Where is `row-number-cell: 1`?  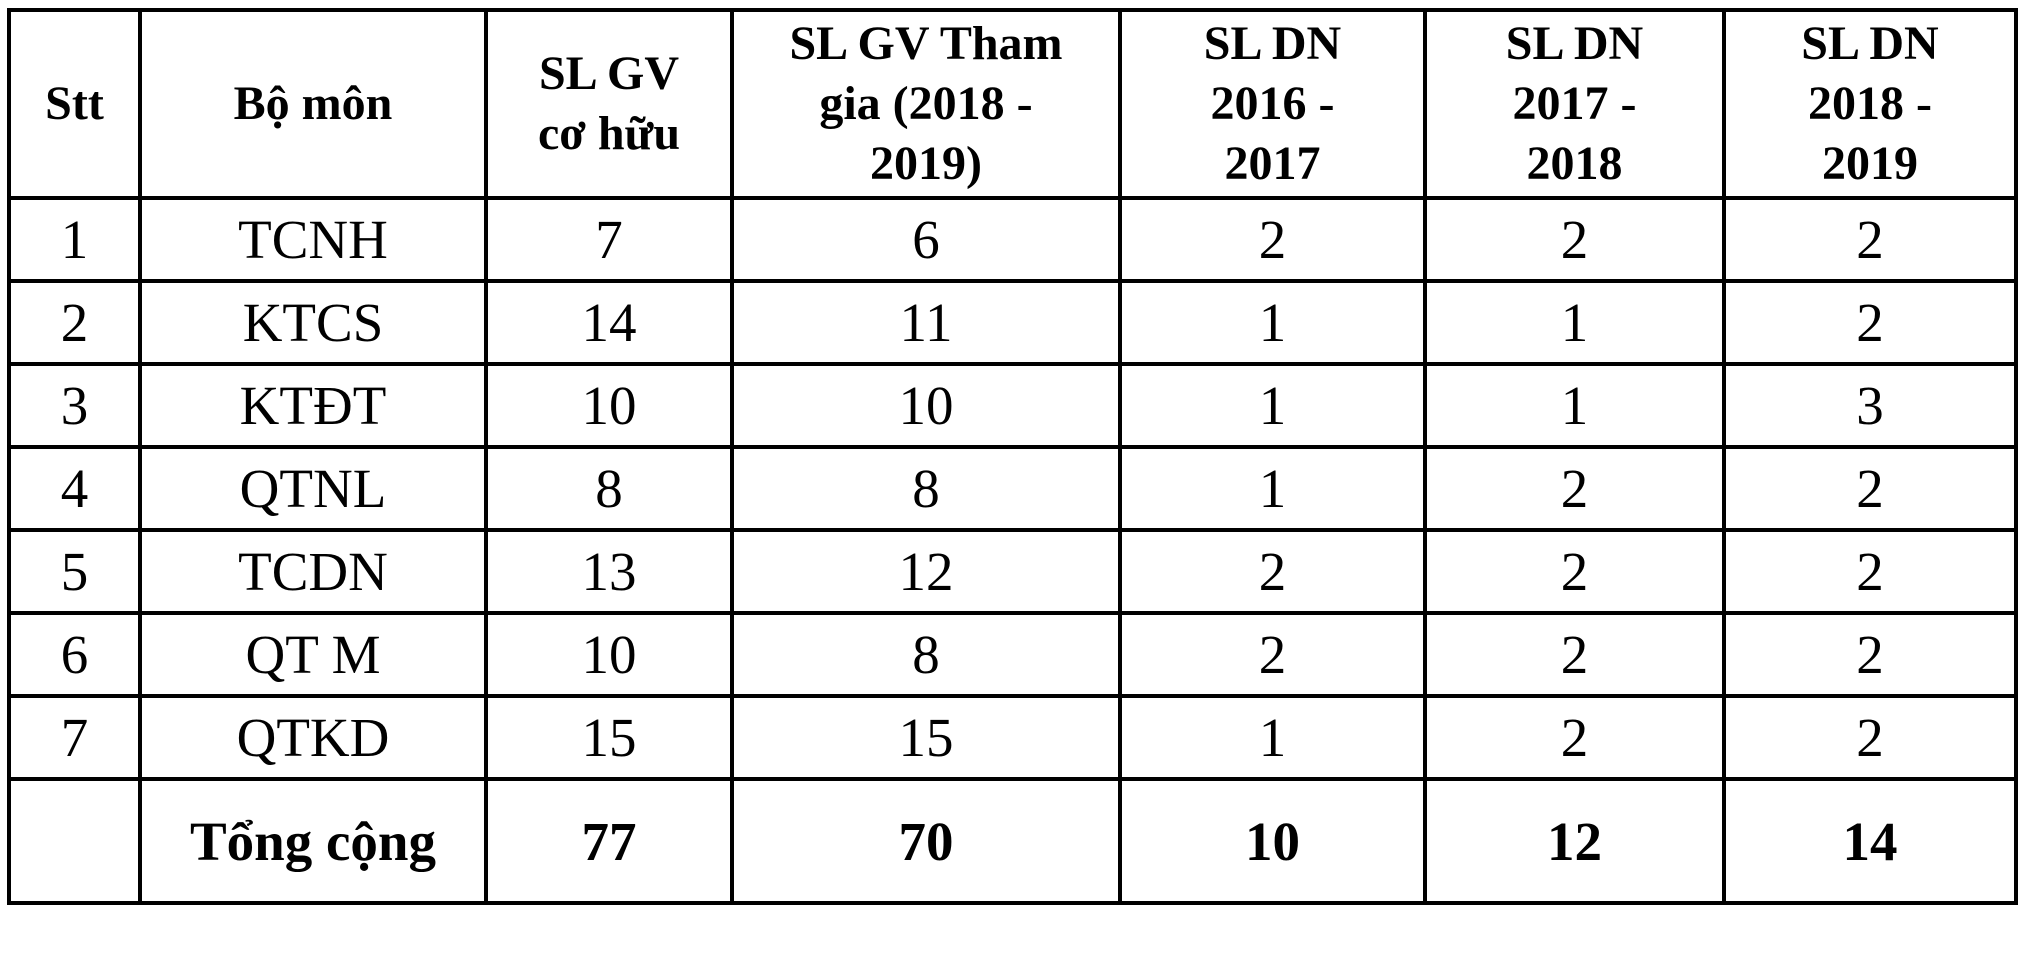
row-number-cell: 1 is located at coordinates (74, 239).